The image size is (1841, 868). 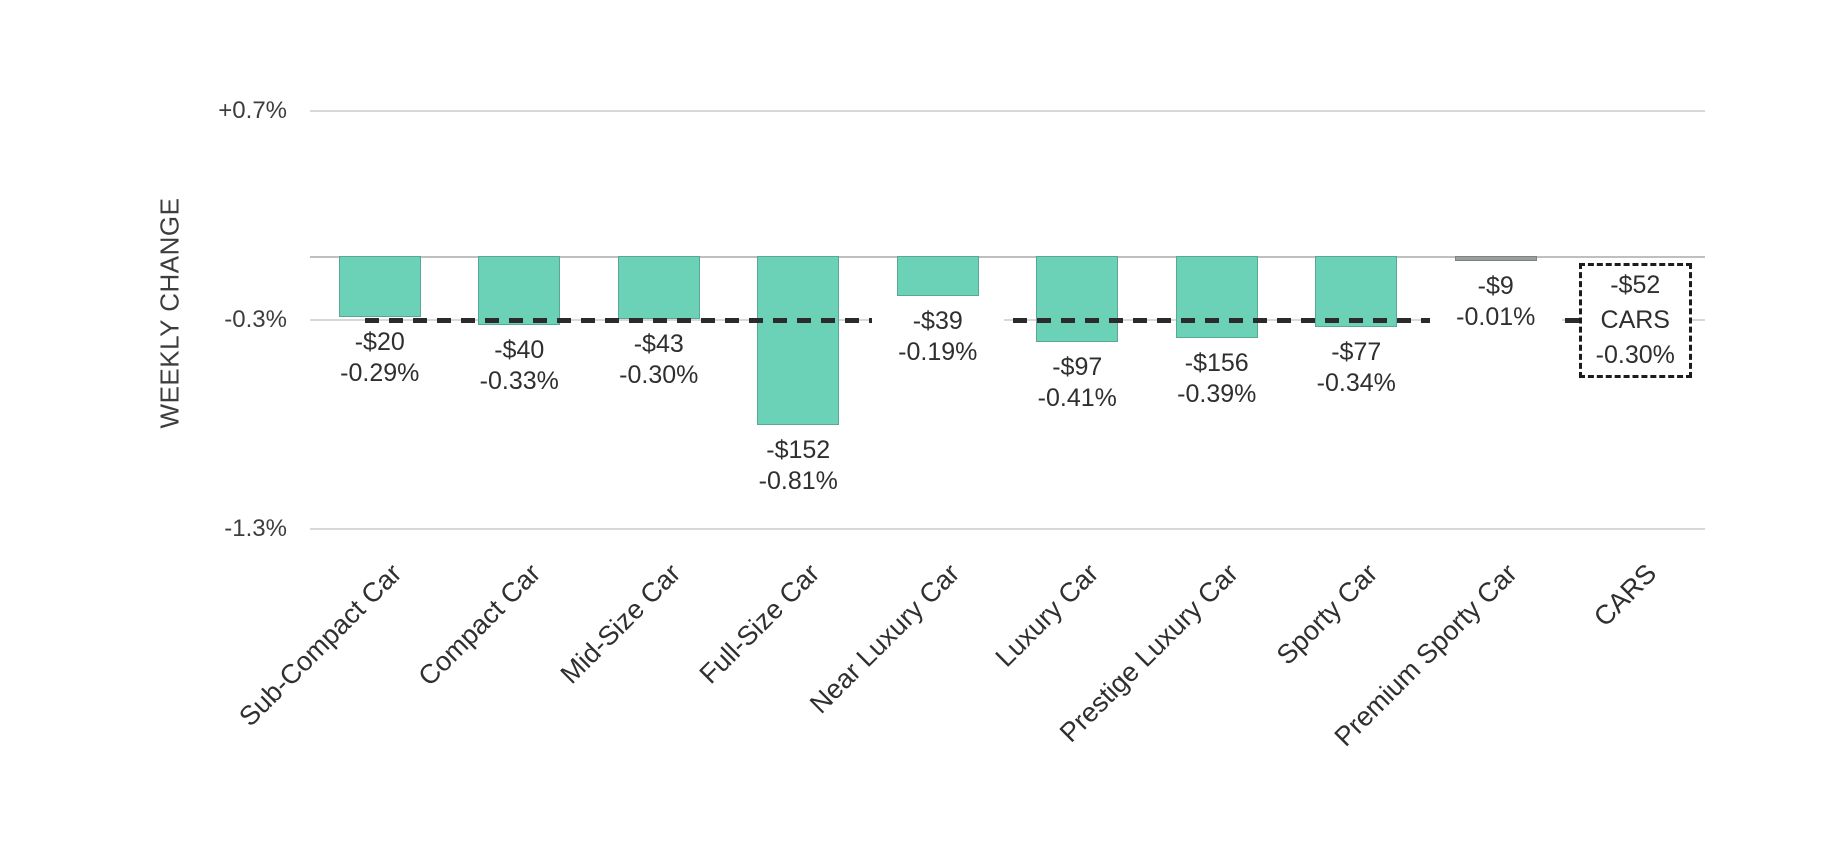 What do you see at coordinates (798, 466) in the screenshot?
I see `bar-value-label-full-size-car: -$152 -0.81%` at bounding box center [798, 466].